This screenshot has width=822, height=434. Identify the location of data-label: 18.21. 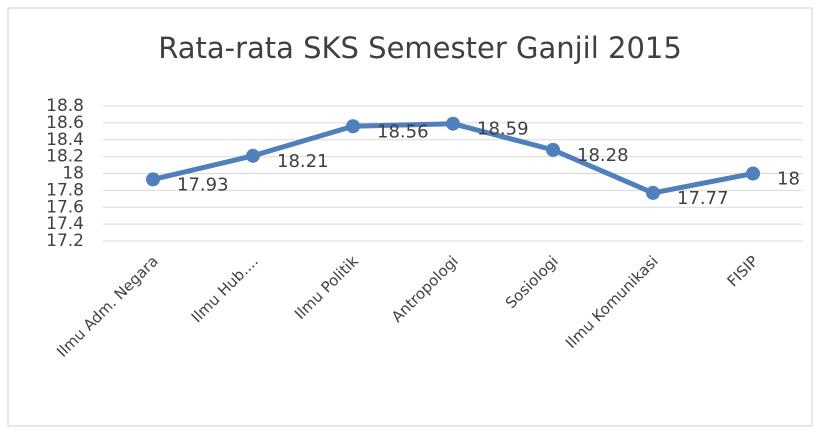
(303, 161).